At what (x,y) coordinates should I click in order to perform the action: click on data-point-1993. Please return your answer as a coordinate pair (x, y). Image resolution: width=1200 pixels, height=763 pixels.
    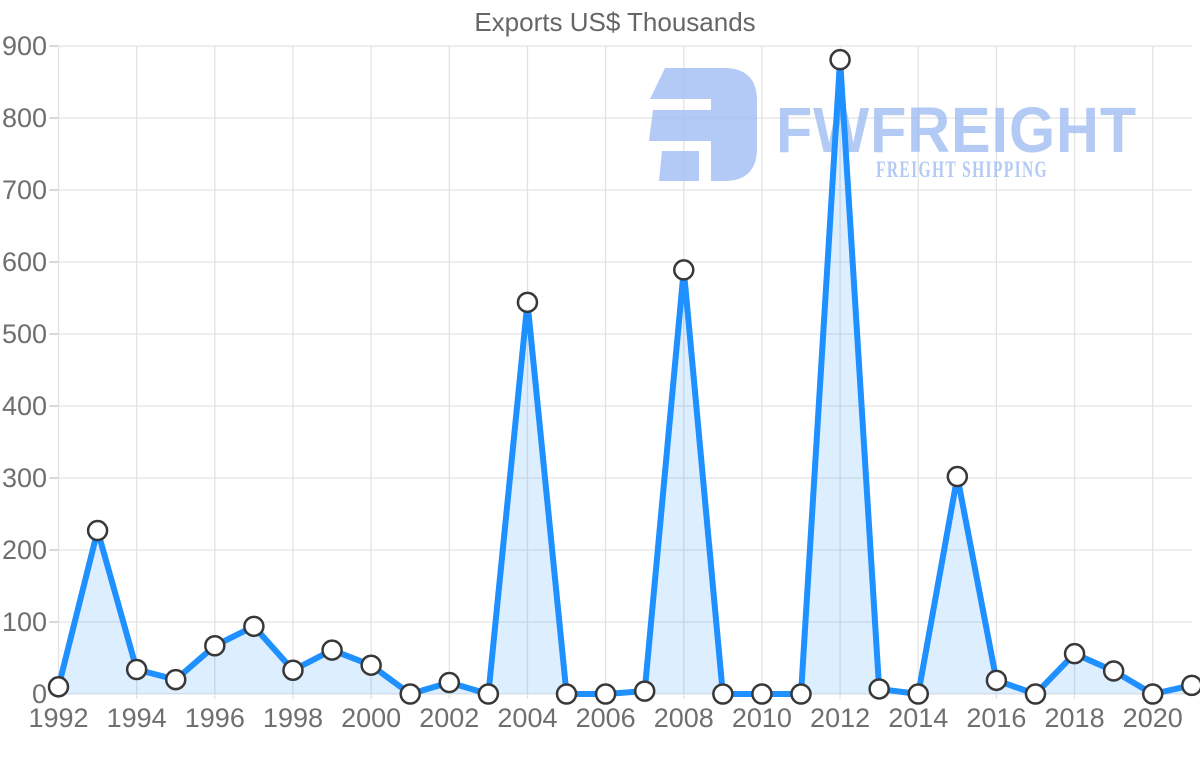
    Looking at the image, I should click on (97, 530).